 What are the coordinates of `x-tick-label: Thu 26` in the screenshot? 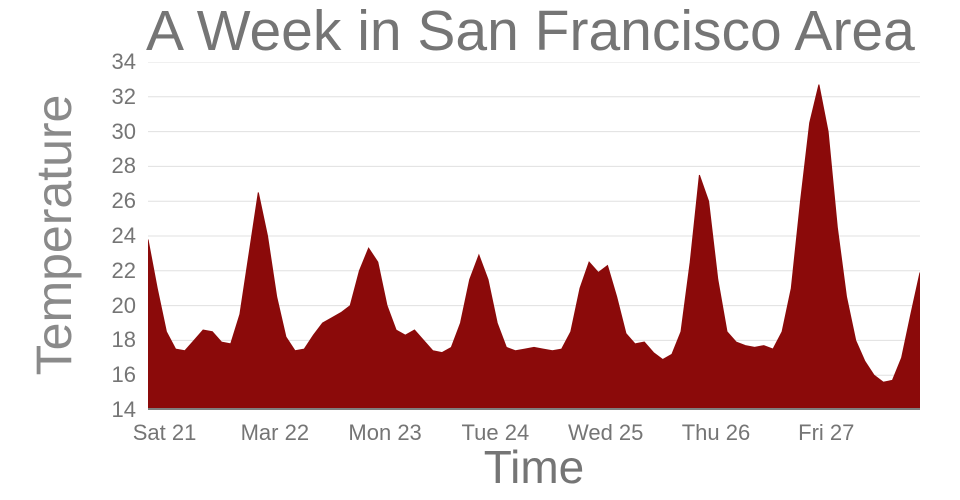 It's located at (716, 432).